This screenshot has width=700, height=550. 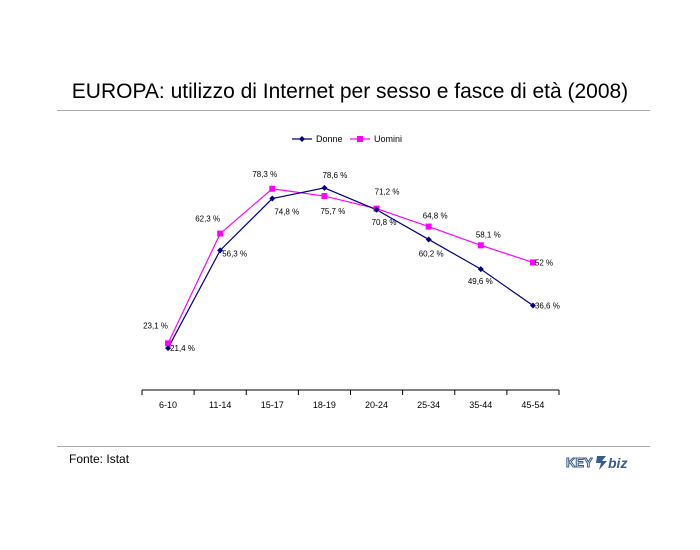 I want to click on data-label-uomini: 75,7 %, so click(x=332, y=211).